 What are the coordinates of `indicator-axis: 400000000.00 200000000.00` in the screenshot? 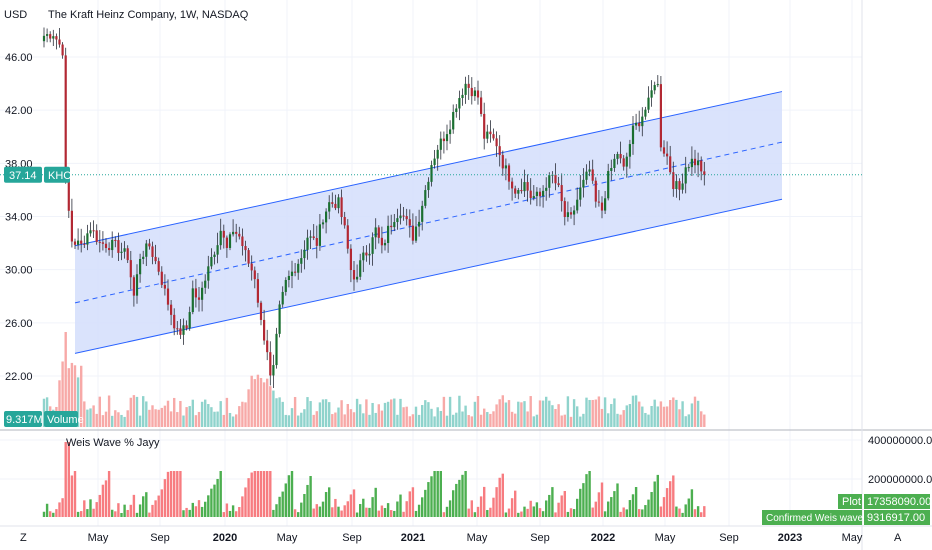 It's located at (900, 460).